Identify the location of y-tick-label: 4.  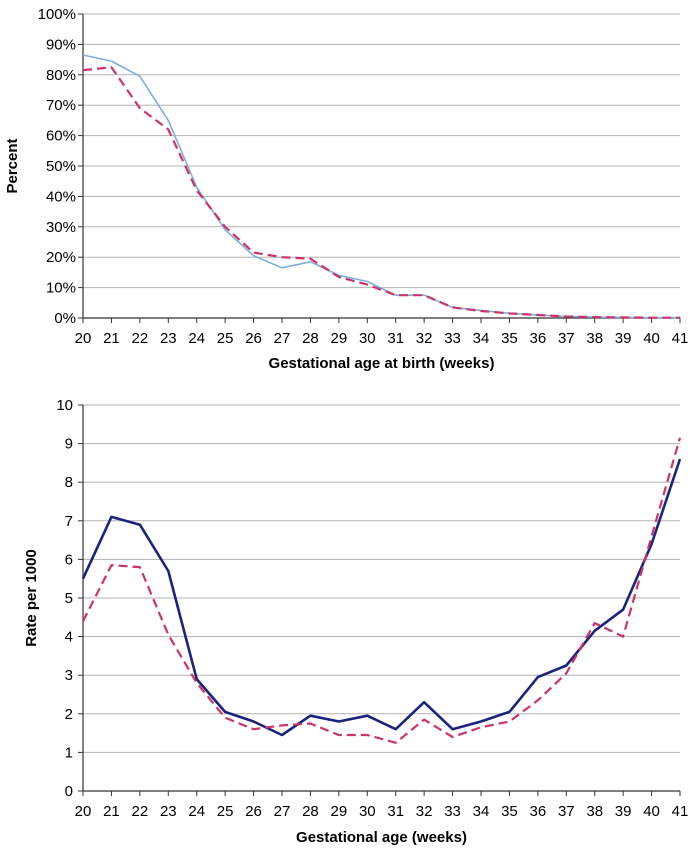
(69, 637).